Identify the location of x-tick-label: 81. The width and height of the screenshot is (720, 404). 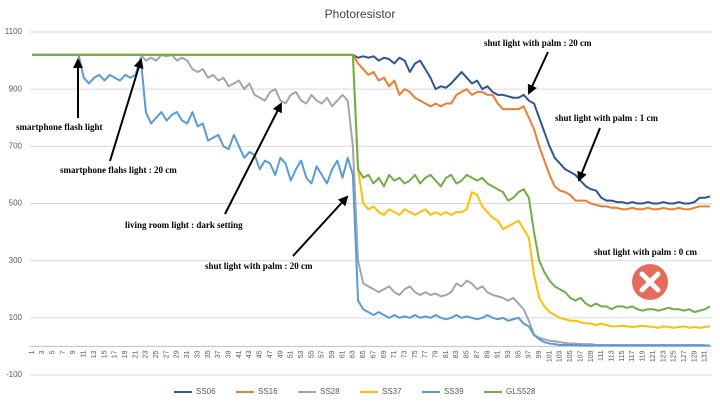
(446, 354).